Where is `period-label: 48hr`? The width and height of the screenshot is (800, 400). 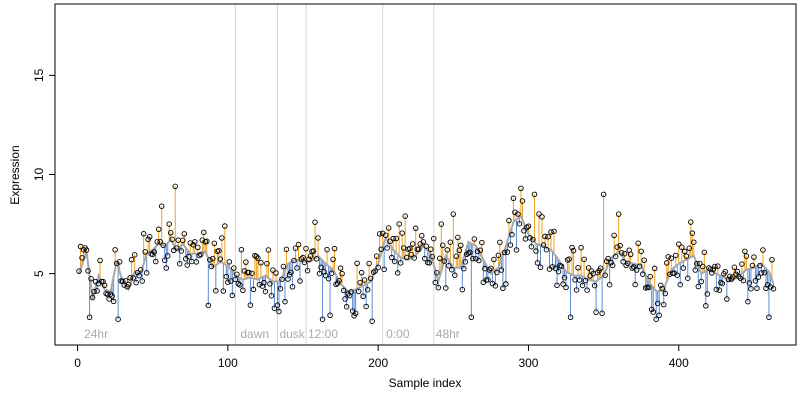 period-label: 48hr is located at coordinates (448, 334).